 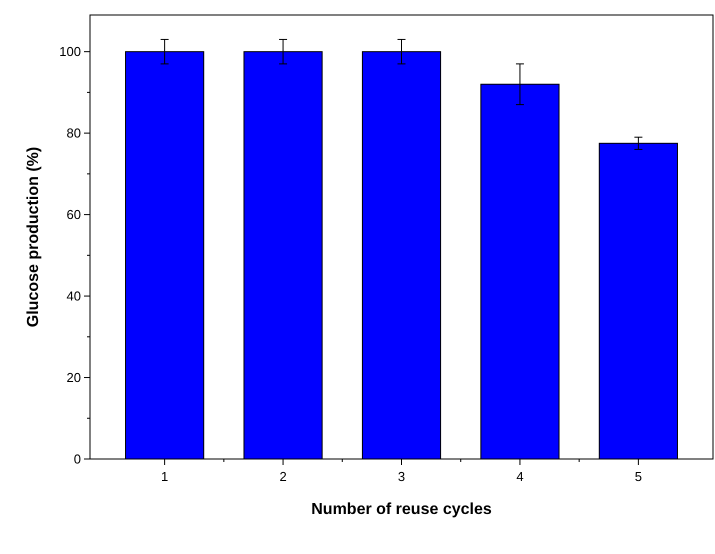 I want to click on x-axis-title: Number of reuse cycles, so click(x=401, y=509).